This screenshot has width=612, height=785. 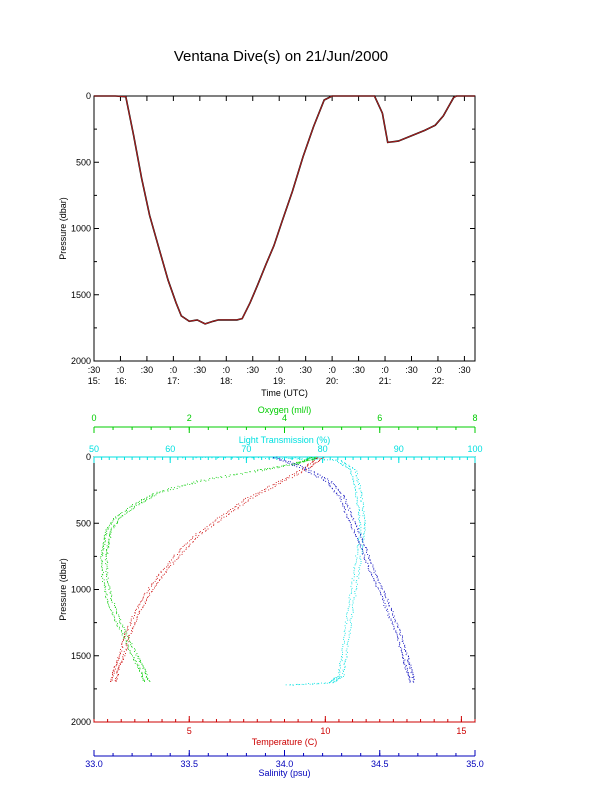 I want to click on x-tick-label: :0, so click(x=279, y=370).